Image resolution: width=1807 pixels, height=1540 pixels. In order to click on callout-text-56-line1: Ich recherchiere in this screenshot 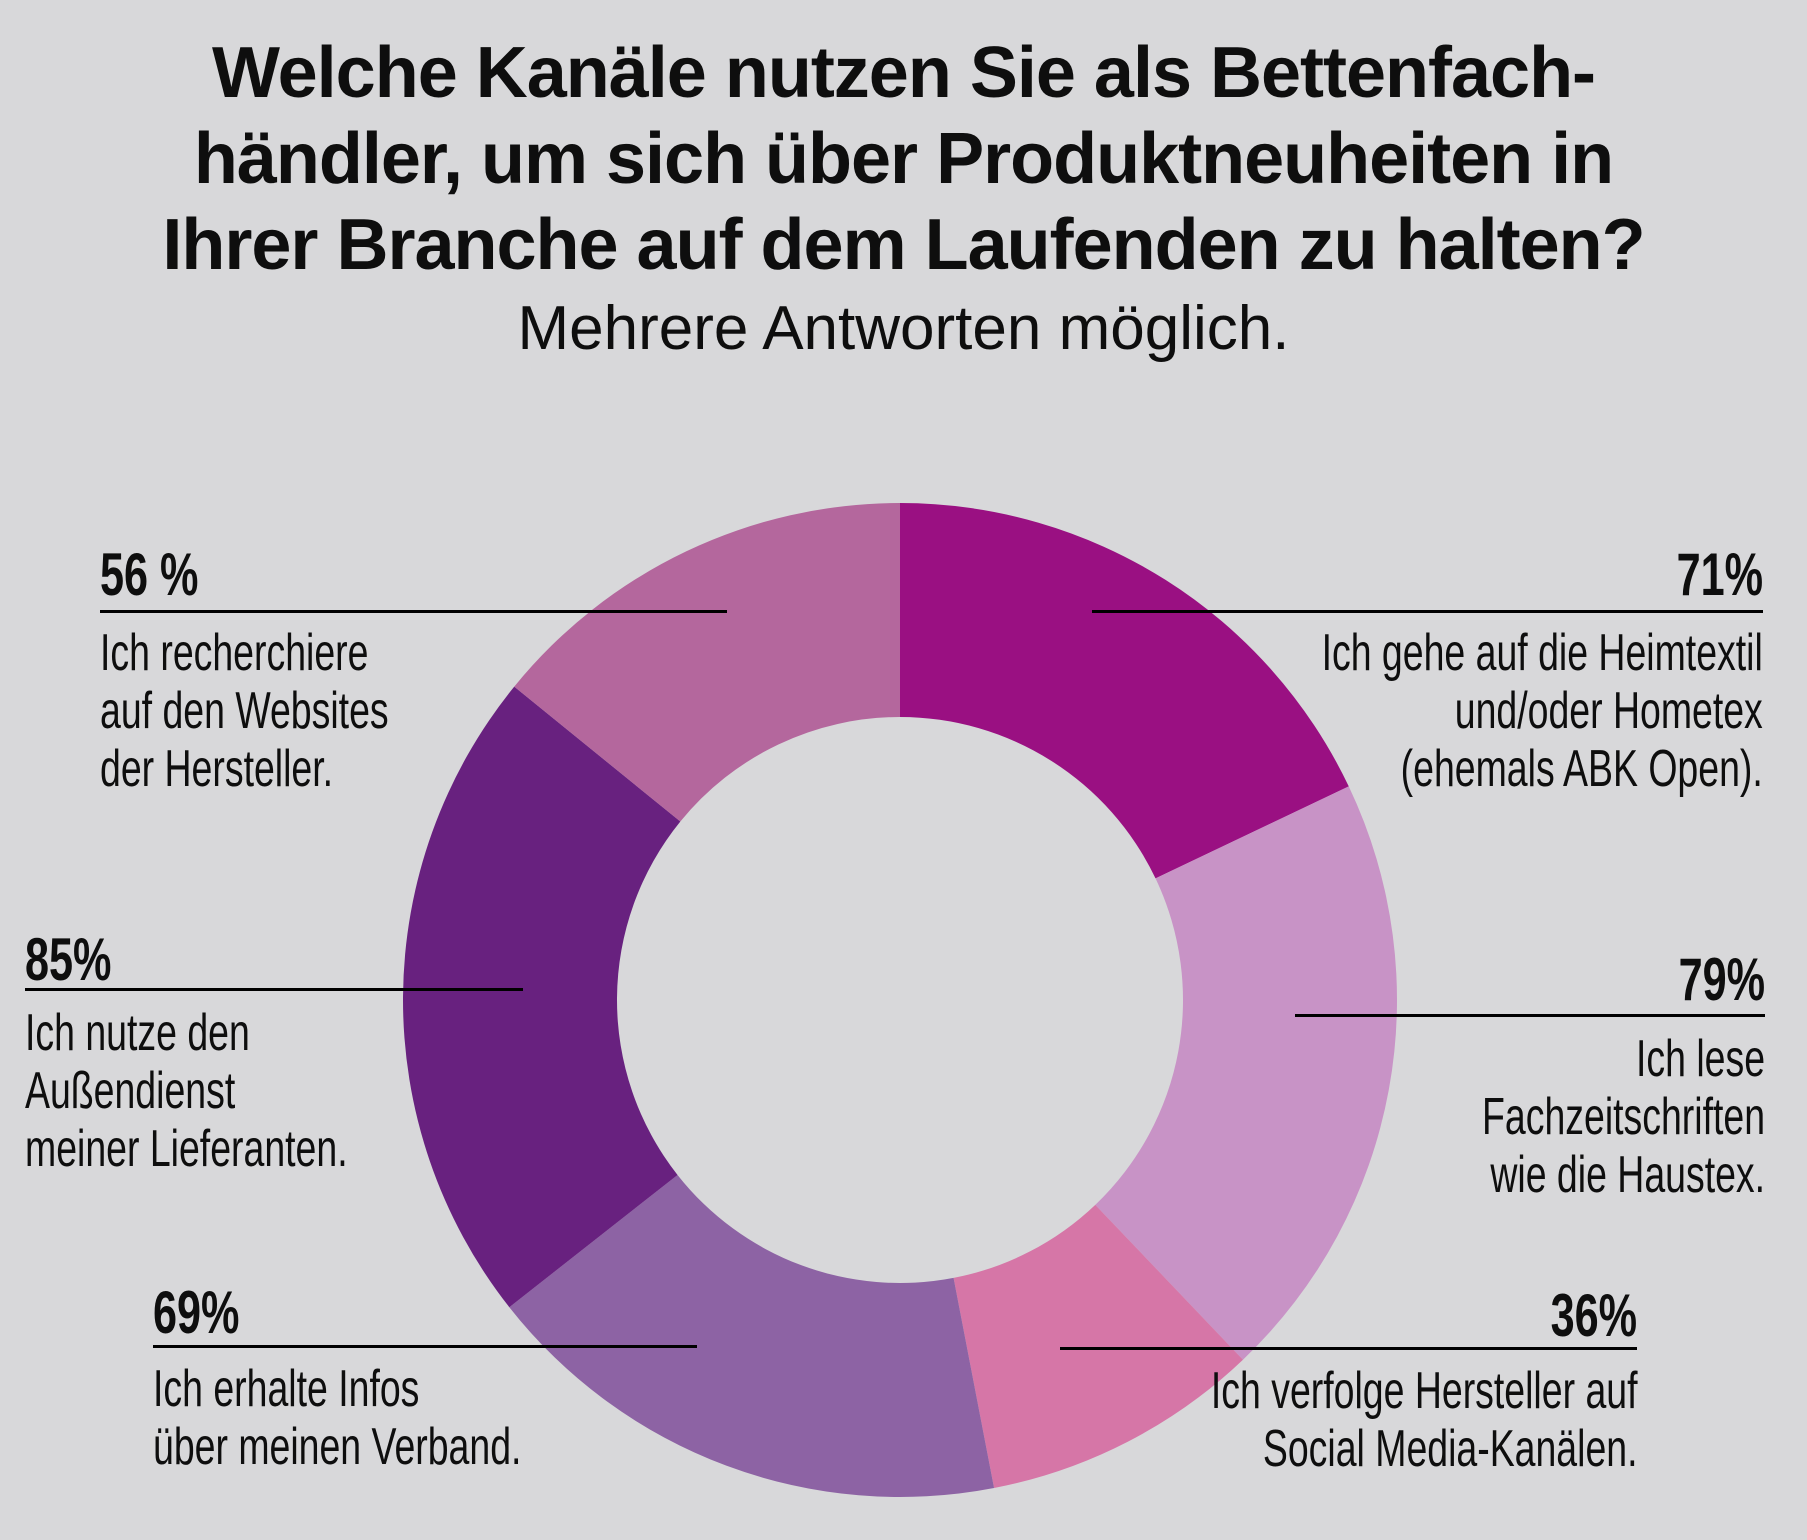, I will do `click(234, 653)`.